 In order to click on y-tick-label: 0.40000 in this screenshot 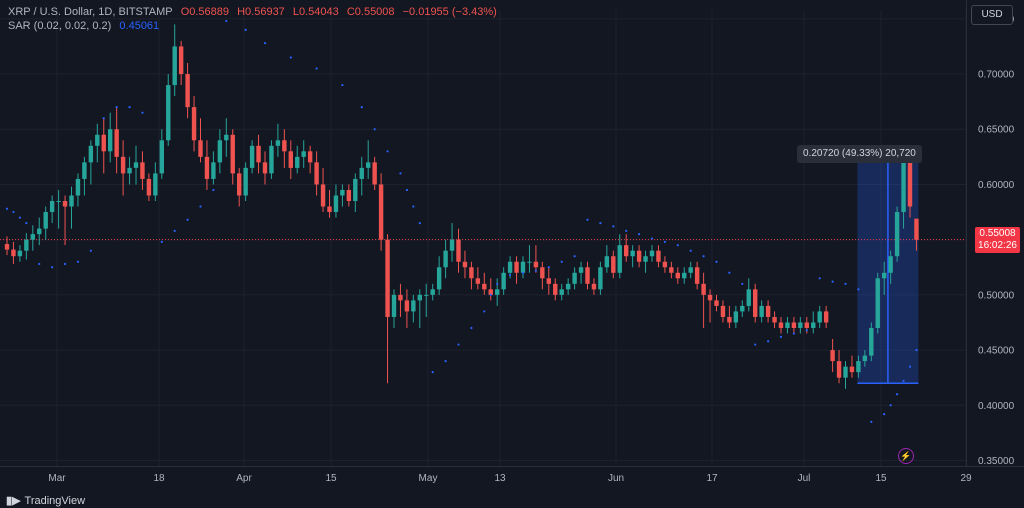, I will do `click(996, 406)`.